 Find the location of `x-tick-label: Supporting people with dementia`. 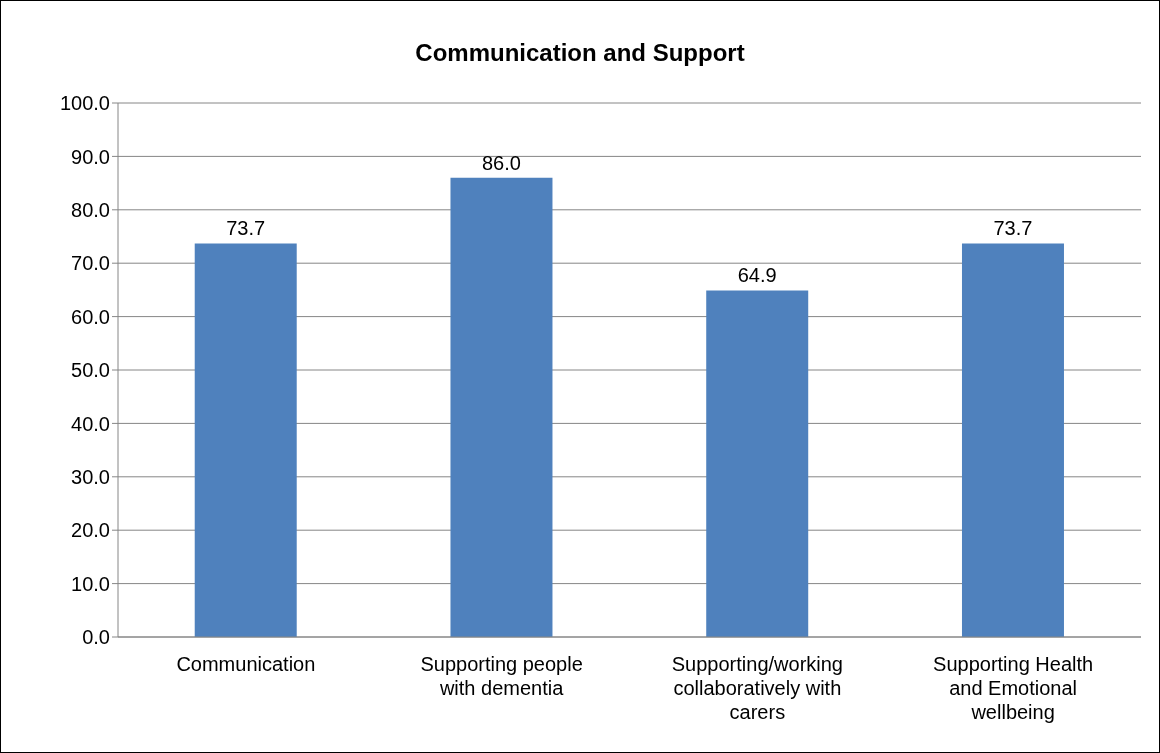

x-tick-label: Supporting people with dementia is located at coordinates (501, 676).